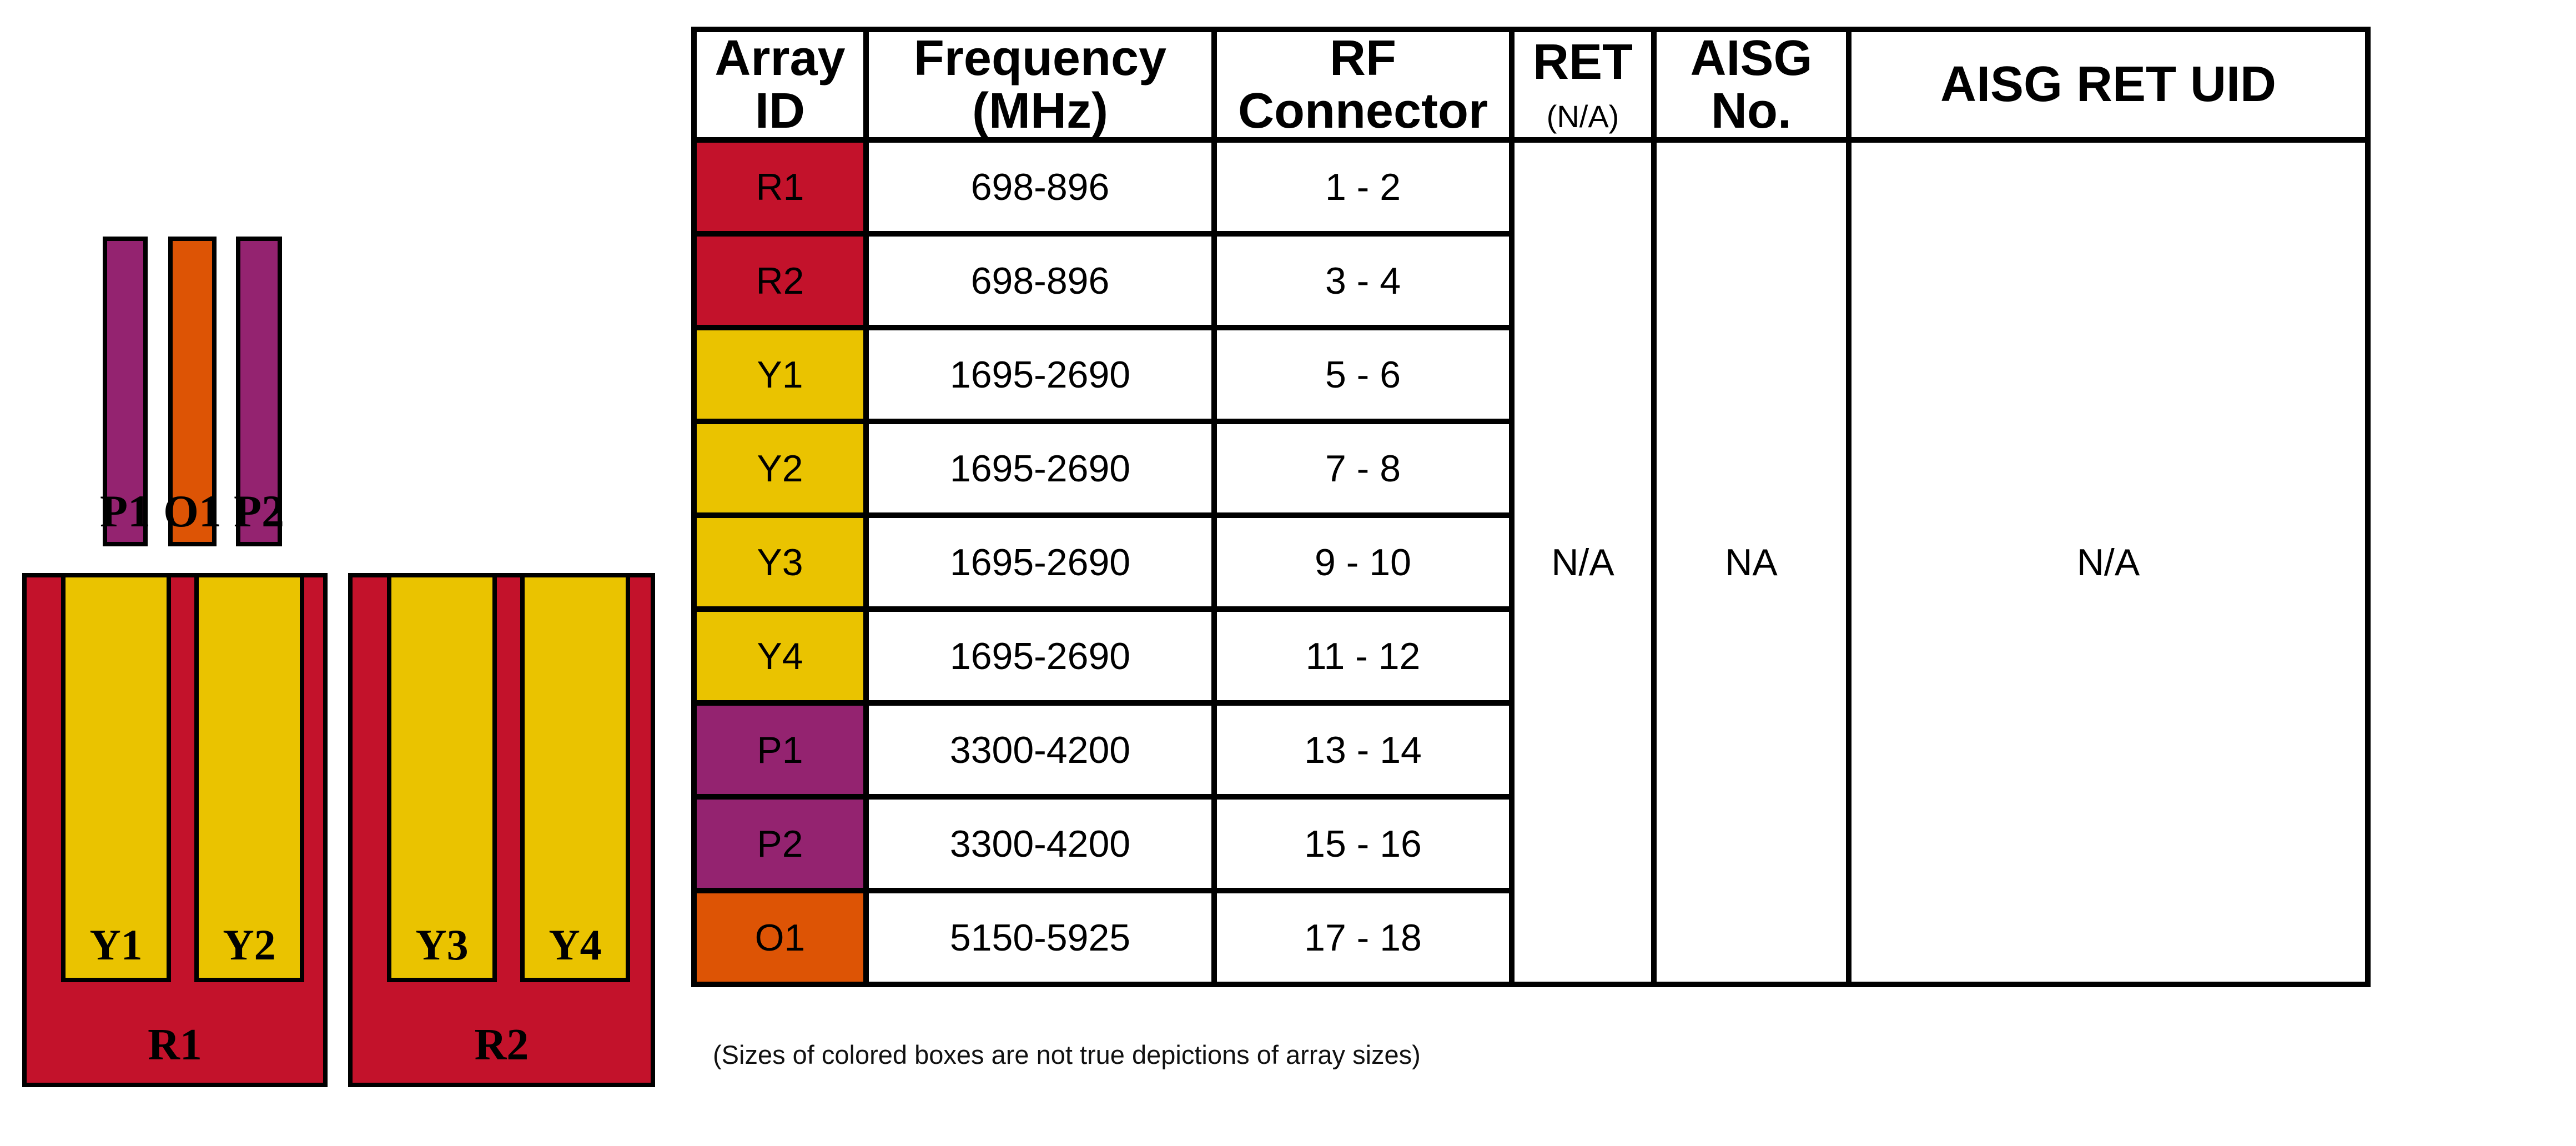 Image resolution: width=2576 pixels, height=1146 pixels. I want to click on rf-connector-cell: 11 - 12, so click(1363, 656).